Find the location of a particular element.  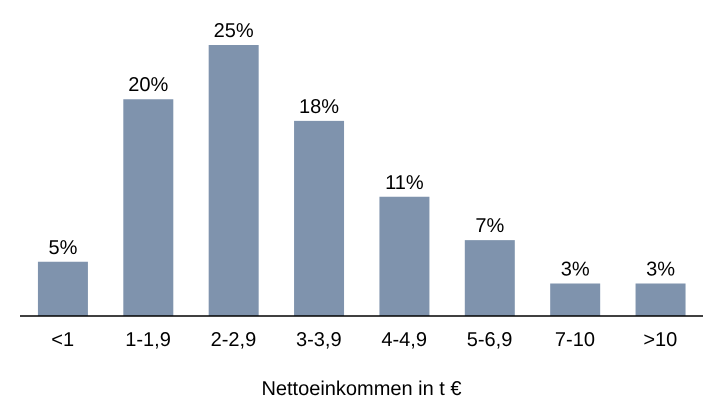

data-label: 7% is located at coordinates (489, 226).